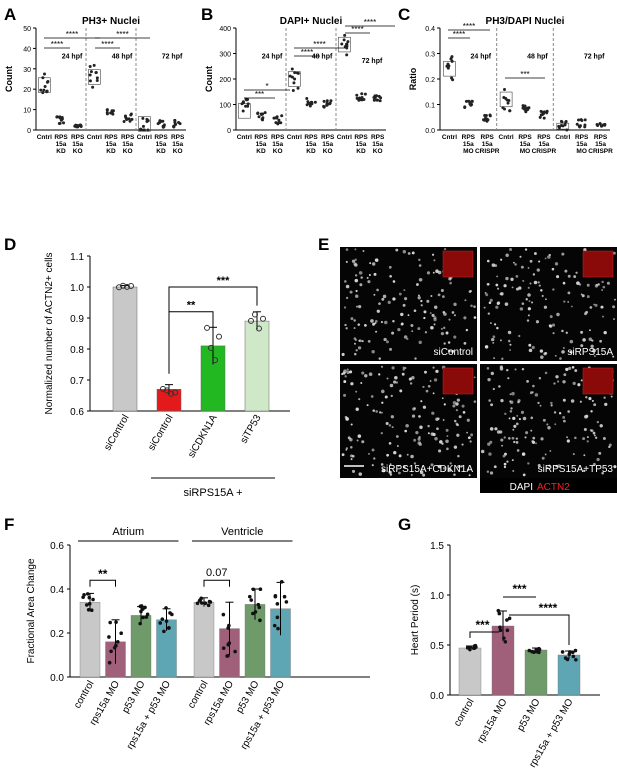 This screenshot has height=774, width=617. What do you see at coordinates (172, 57) in the screenshot?
I see `group-label: 72 hpf` at bounding box center [172, 57].